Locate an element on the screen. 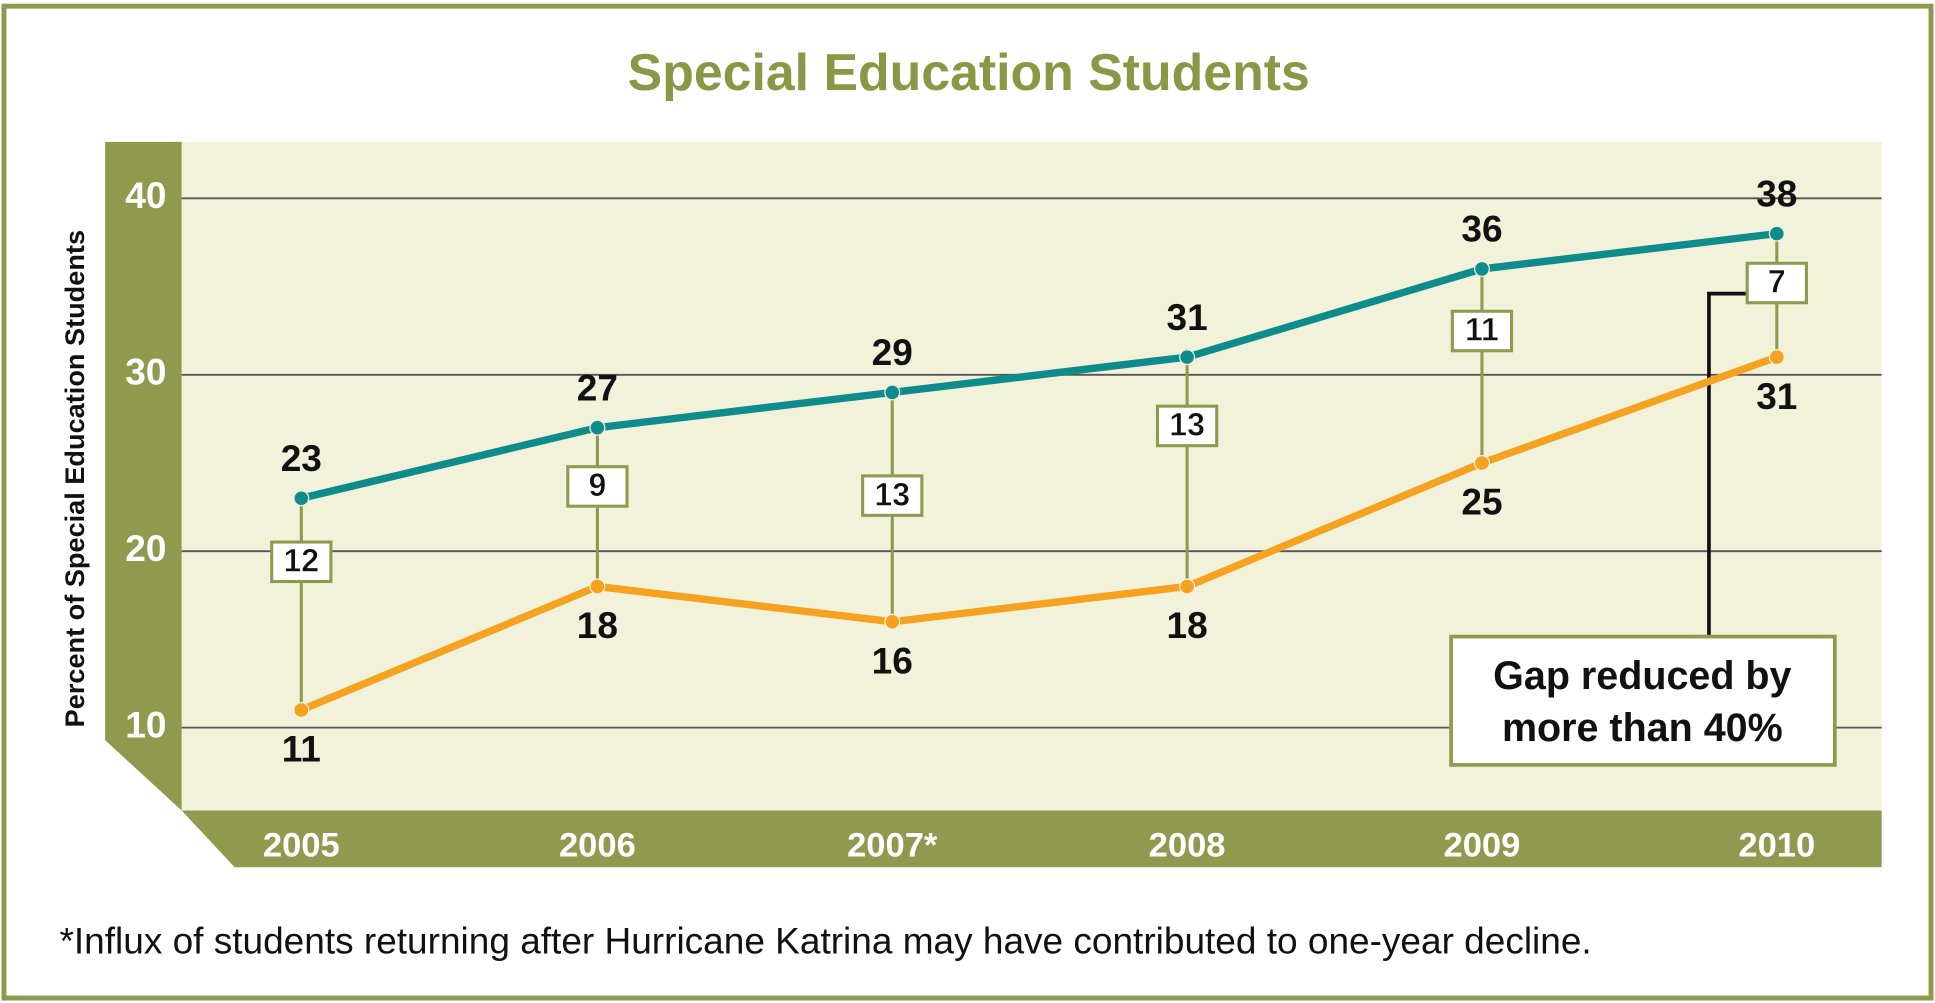  x-tick-label: 2005 is located at coordinates (301, 846).